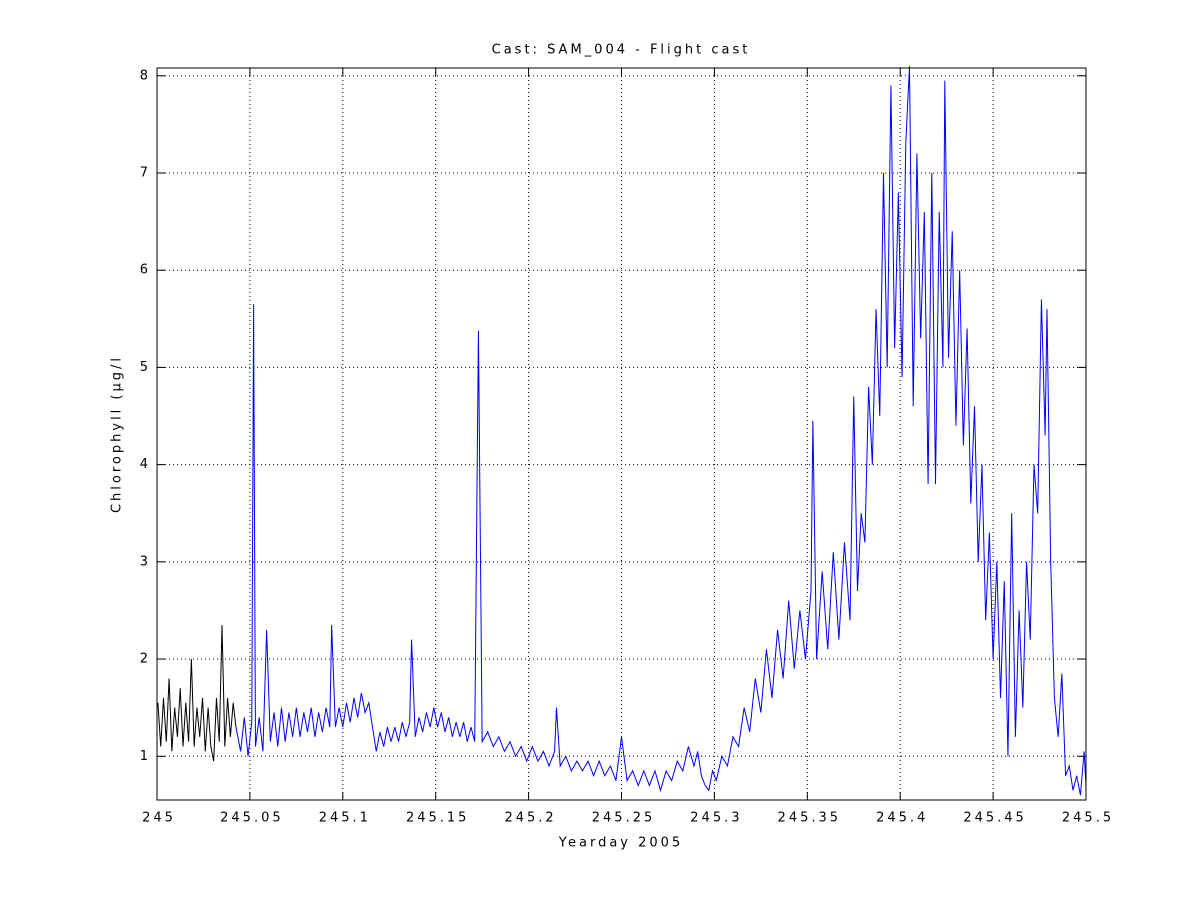 The image size is (1200, 900). What do you see at coordinates (624, 818) in the screenshot?
I see `x-tick-label: 245.25` at bounding box center [624, 818].